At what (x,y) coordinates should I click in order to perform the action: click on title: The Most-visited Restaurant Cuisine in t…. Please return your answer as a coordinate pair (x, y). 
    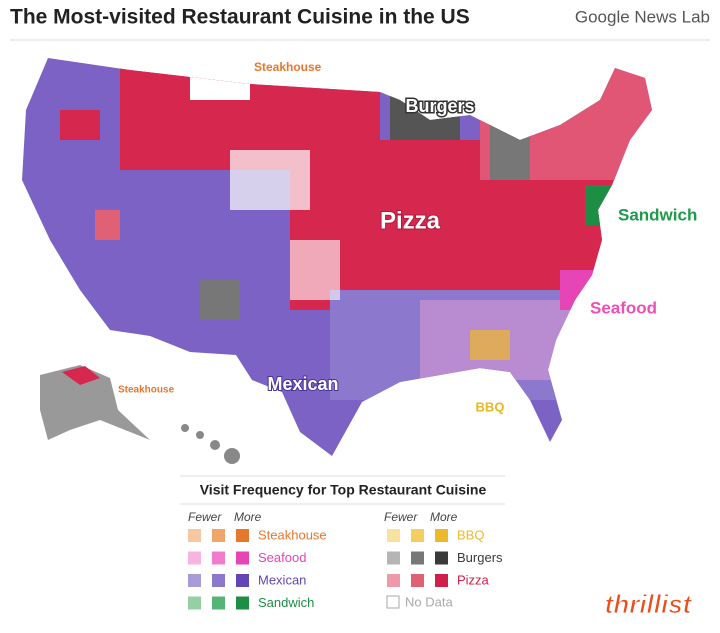
    Looking at the image, I should click on (240, 17).